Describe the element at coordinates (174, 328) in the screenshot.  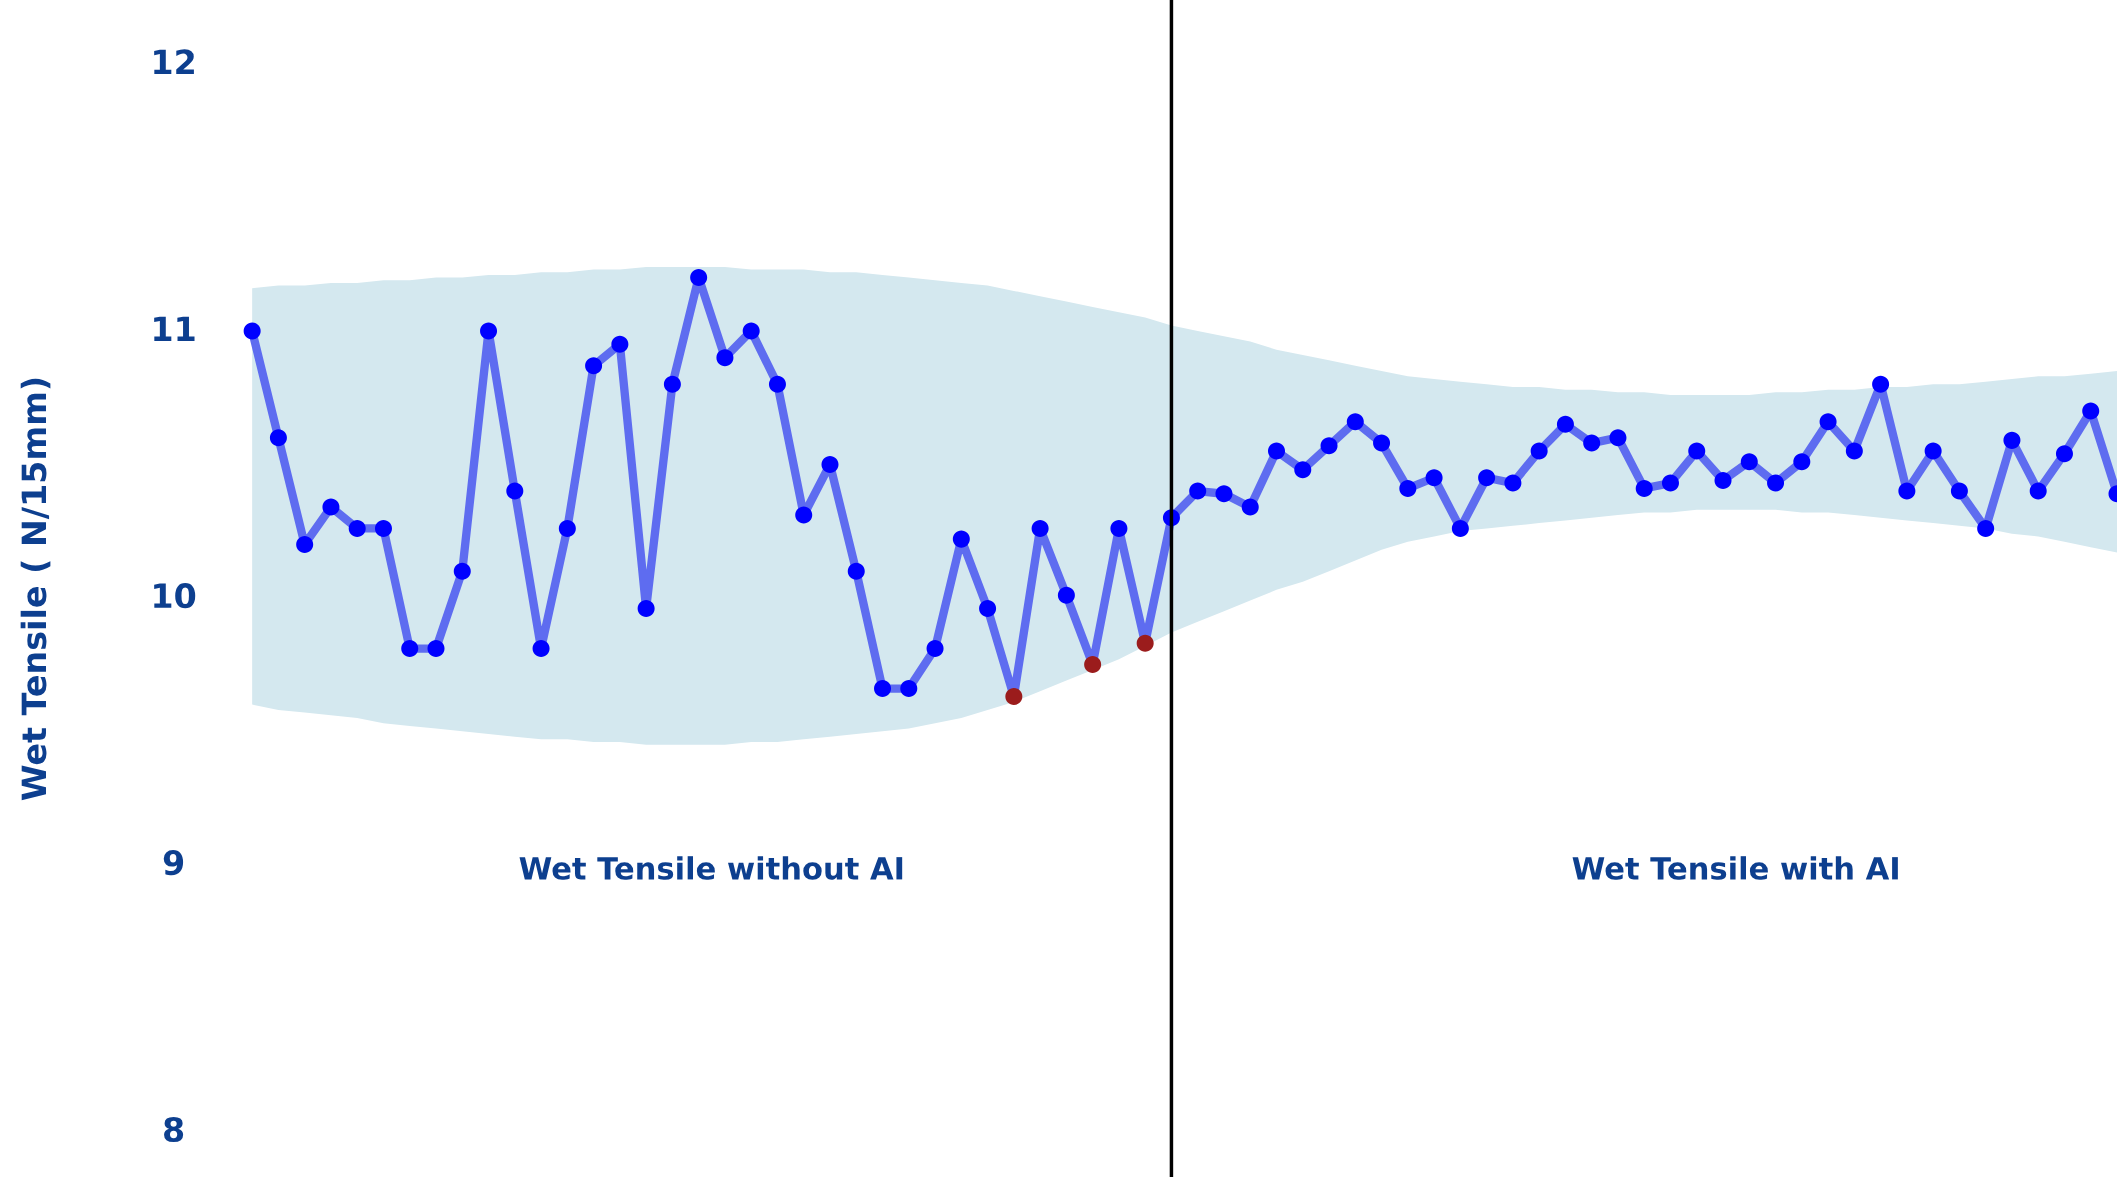
I see `y-tick-label: 11` at that location.